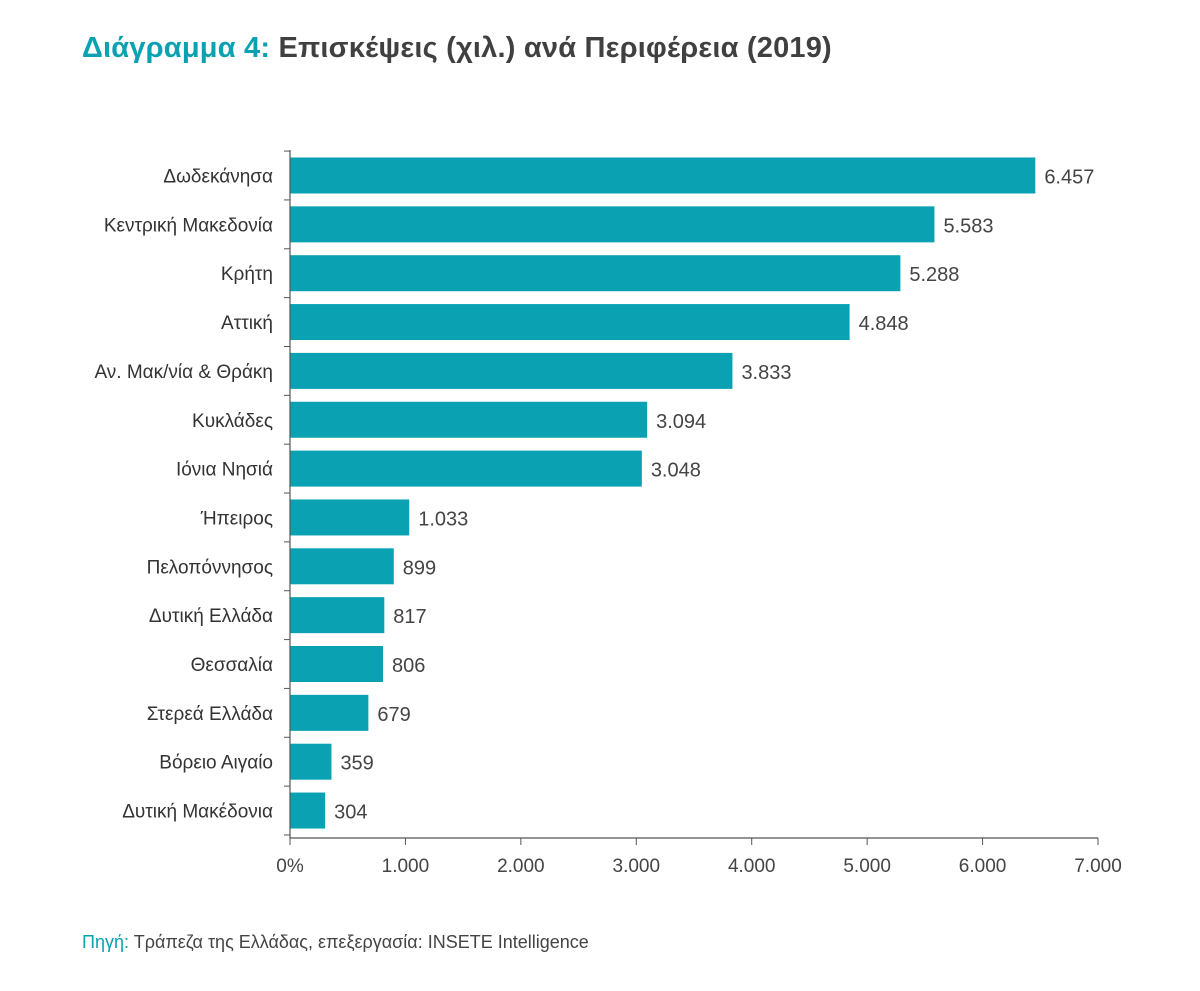 This screenshot has width=1200, height=991. I want to click on value-label-12: 359, so click(356, 764).